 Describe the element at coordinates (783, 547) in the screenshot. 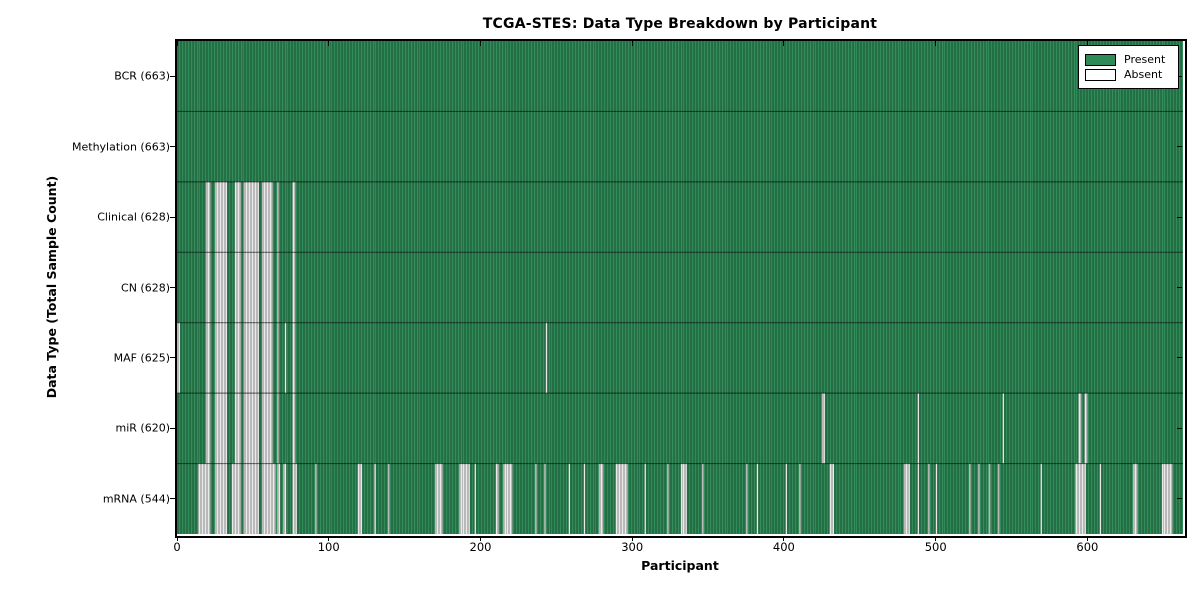

I see `x-tick-label-400: 400` at that location.